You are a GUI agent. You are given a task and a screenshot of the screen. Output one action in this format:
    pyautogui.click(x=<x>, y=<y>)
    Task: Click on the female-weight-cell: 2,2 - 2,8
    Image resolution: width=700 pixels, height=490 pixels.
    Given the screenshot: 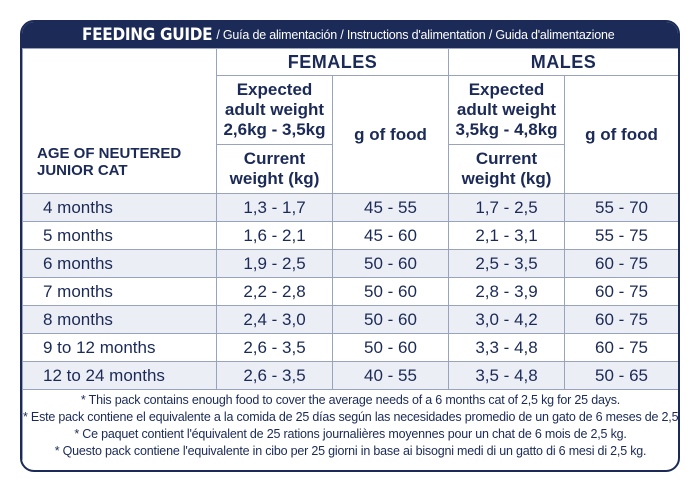 What is the action you would take?
    pyautogui.click(x=274, y=291)
    